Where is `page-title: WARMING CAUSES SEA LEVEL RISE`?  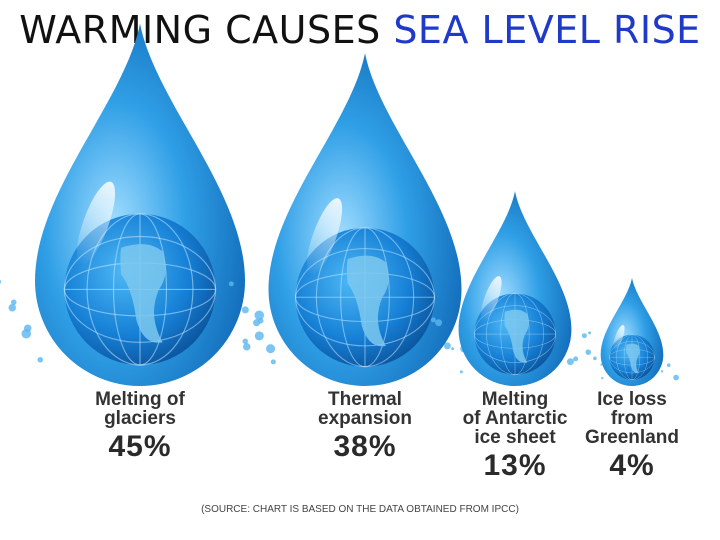
page-title: WARMING CAUSES SEA LEVEL RISE is located at coordinates (360, 30).